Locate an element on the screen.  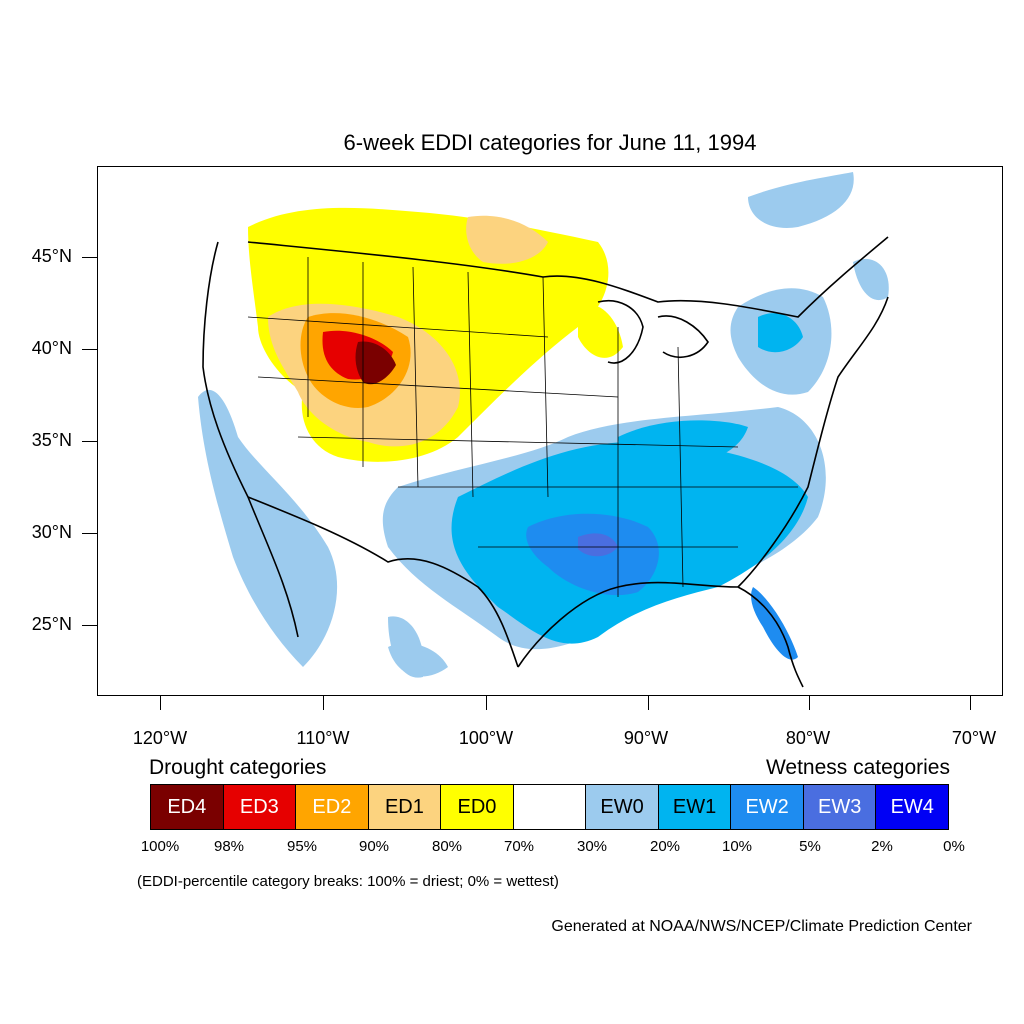
ed1-dakotas is located at coordinates (507, 239).